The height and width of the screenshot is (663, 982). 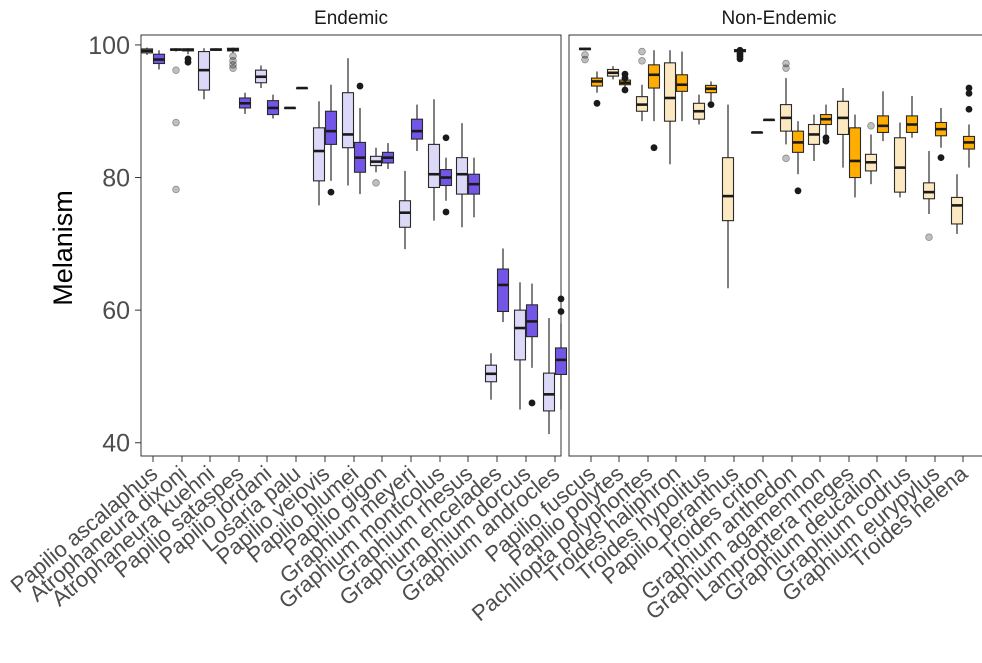 What do you see at coordinates (114, 245) in the screenshot?
I see `y-axis: 40 60 80 100` at bounding box center [114, 245].